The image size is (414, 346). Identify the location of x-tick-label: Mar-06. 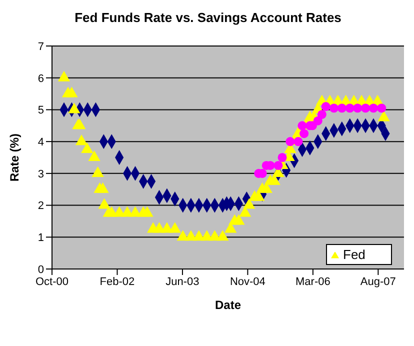
(313, 282).